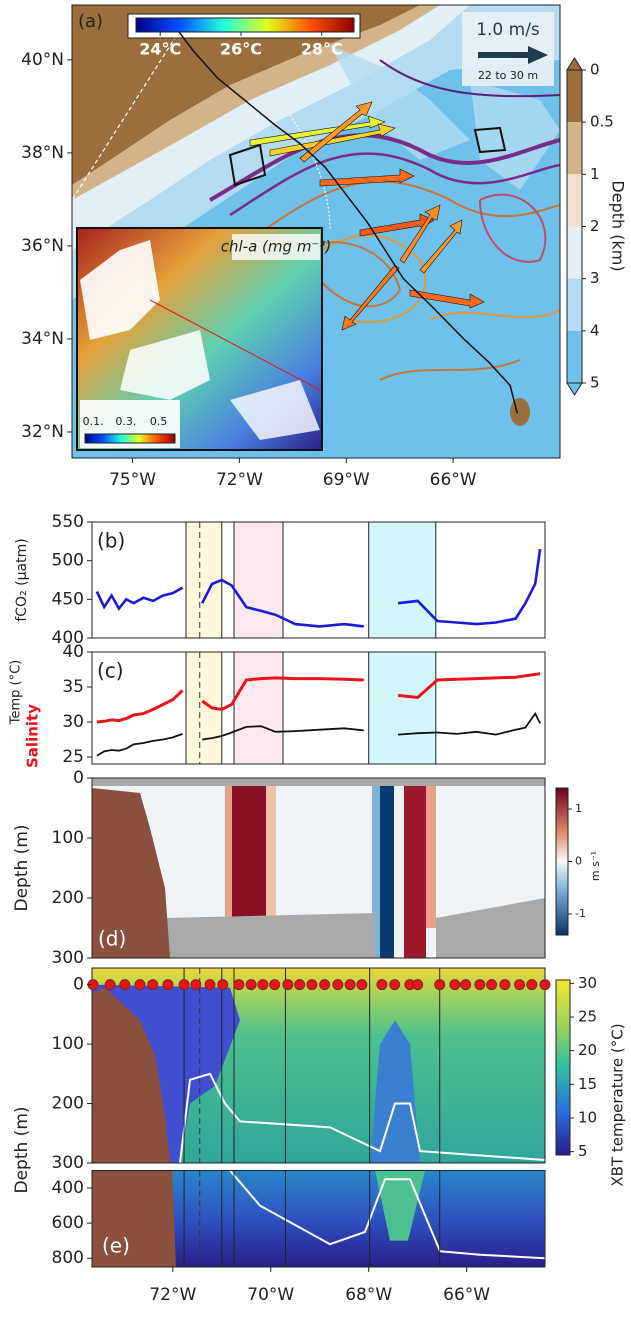 Image resolution: width=631 pixels, height=1337 pixels. What do you see at coordinates (68, 1223) in the screenshot?
I see `y-tick-label: 600` at bounding box center [68, 1223].